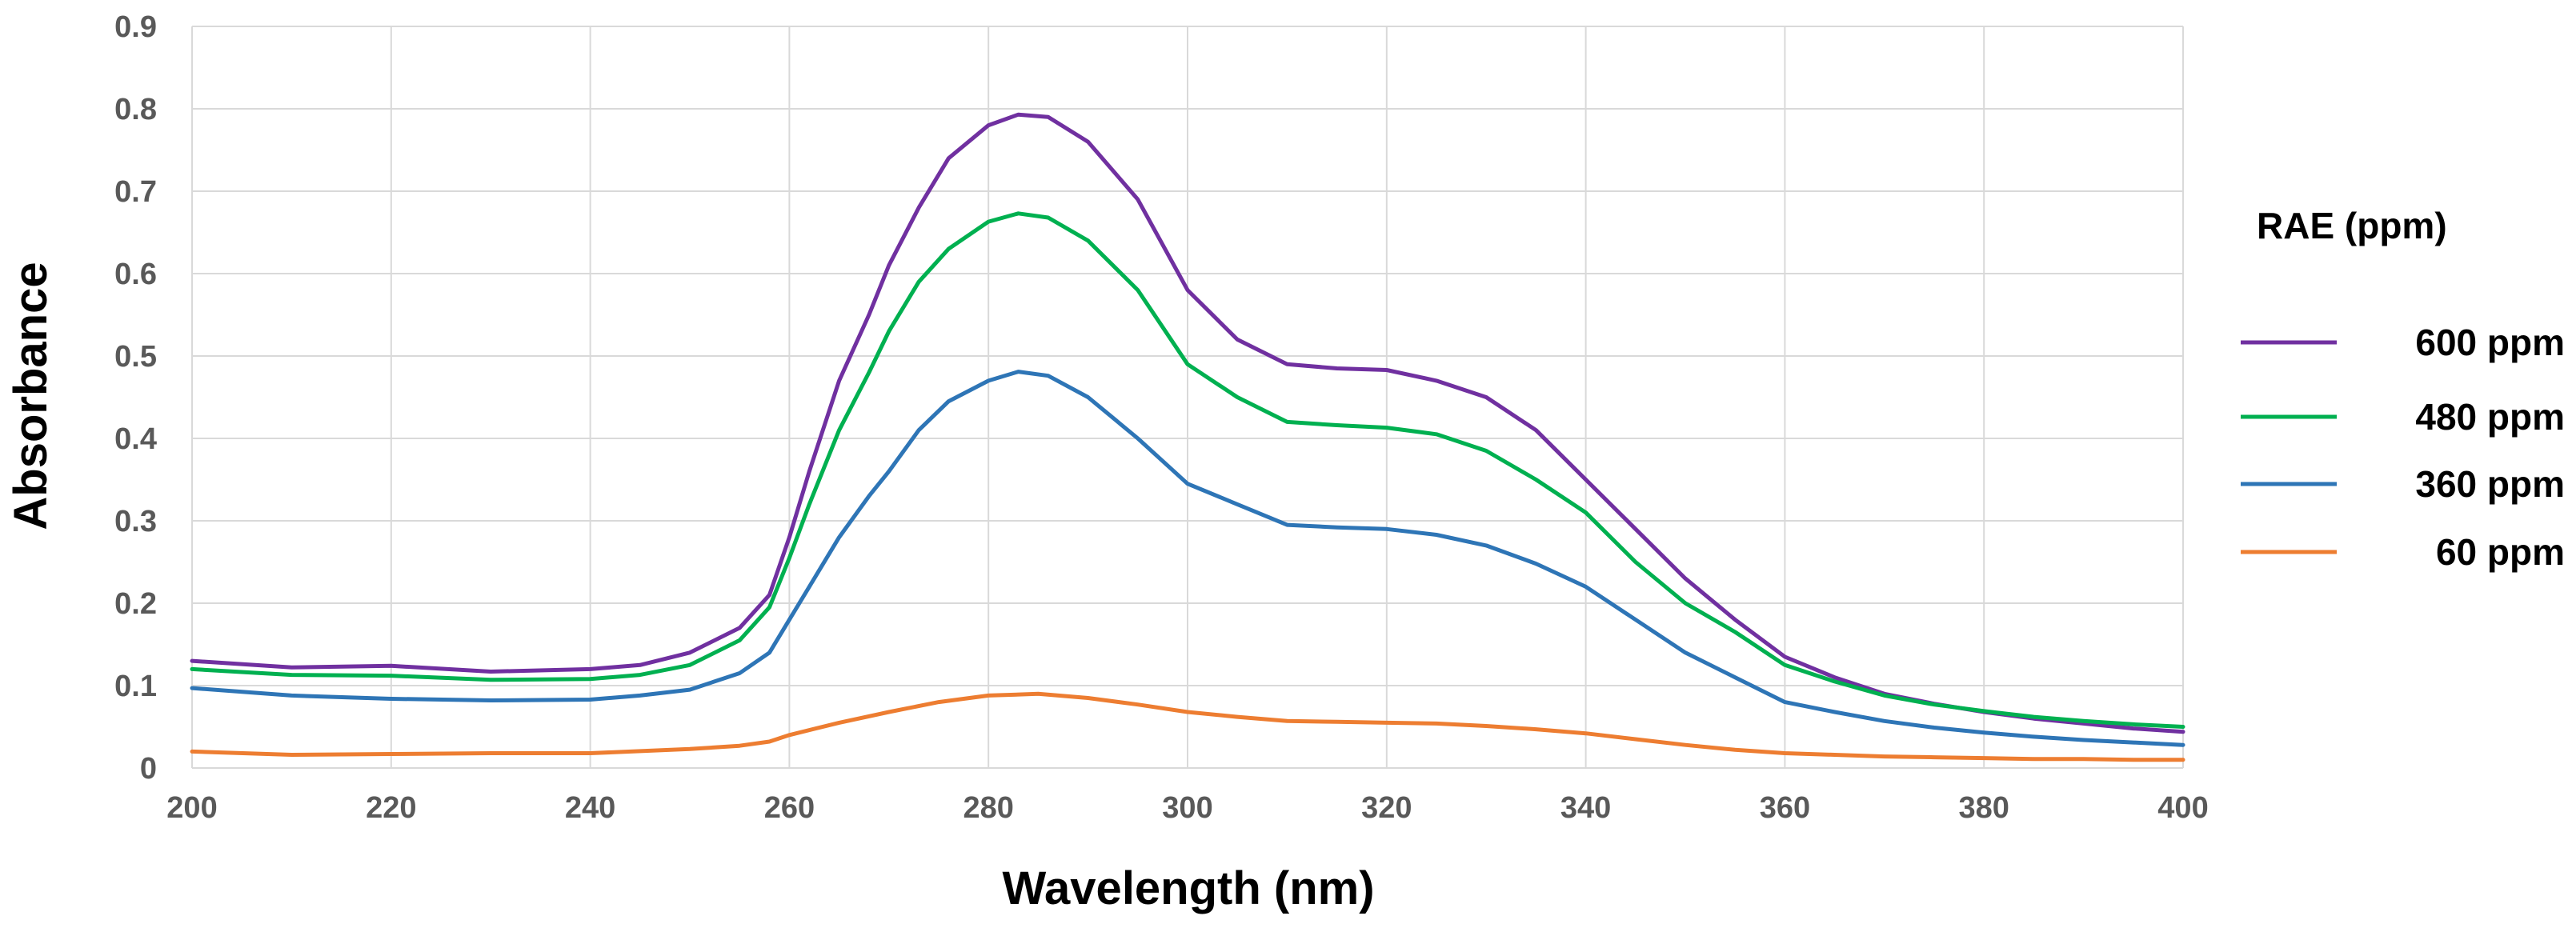 The height and width of the screenshot is (928, 2576). What do you see at coordinates (2490, 417) in the screenshot?
I see `legend-label: 480 ppm` at bounding box center [2490, 417].